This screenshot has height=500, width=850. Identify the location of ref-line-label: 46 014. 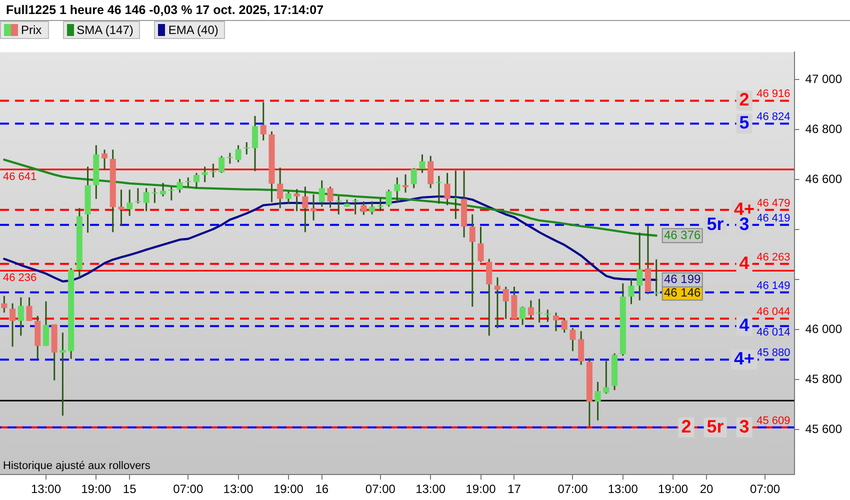
(773, 332).